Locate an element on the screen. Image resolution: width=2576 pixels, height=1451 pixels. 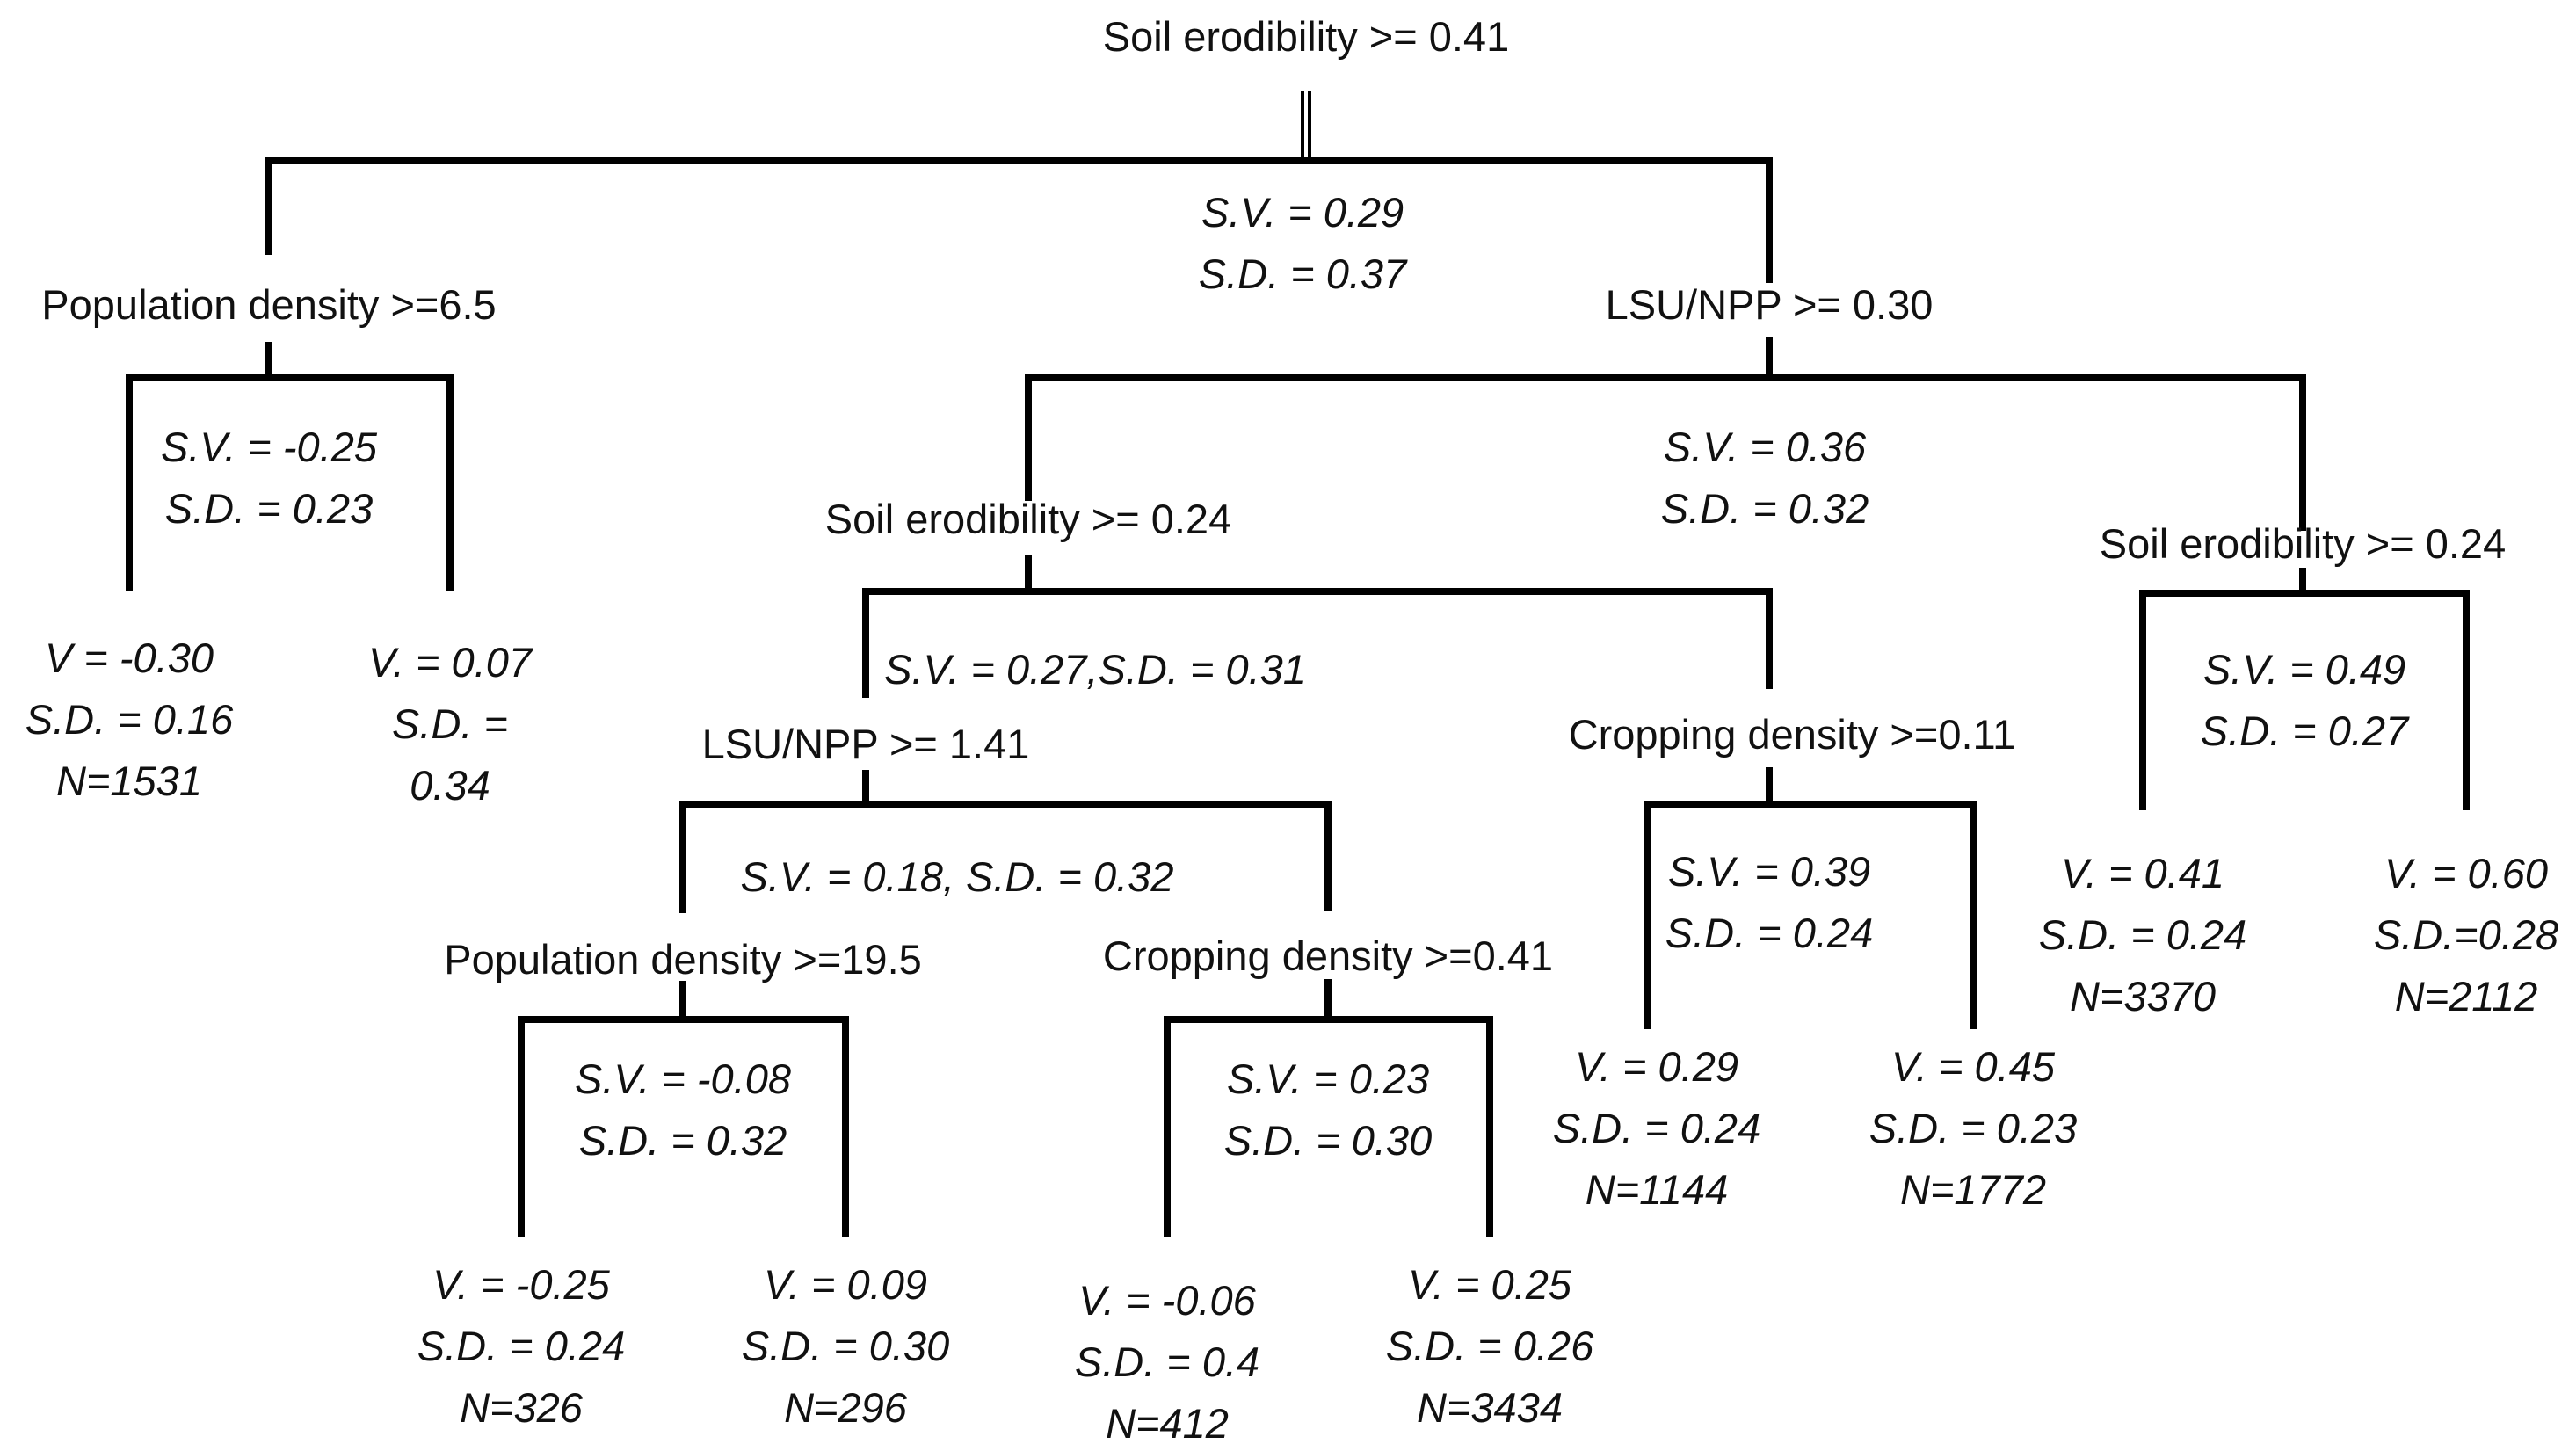
leaf-node: V = -0.30 S.D. = 0.16 N=1531 is located at coordinates (129, 719).